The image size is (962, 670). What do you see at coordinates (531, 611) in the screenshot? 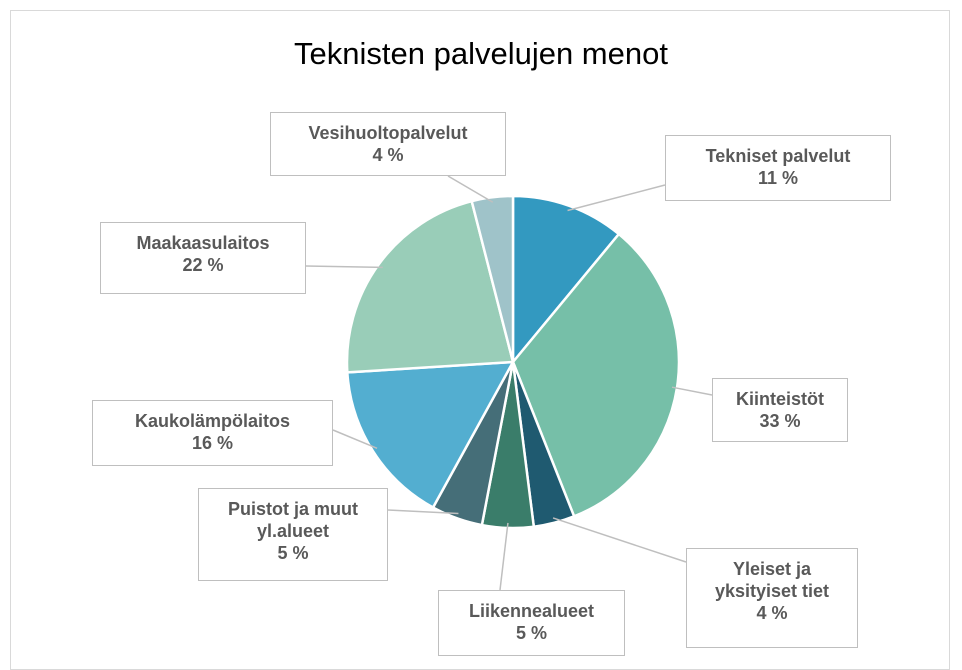
I see `category-label: Liikennealueet` at bounding box center [531, 611].